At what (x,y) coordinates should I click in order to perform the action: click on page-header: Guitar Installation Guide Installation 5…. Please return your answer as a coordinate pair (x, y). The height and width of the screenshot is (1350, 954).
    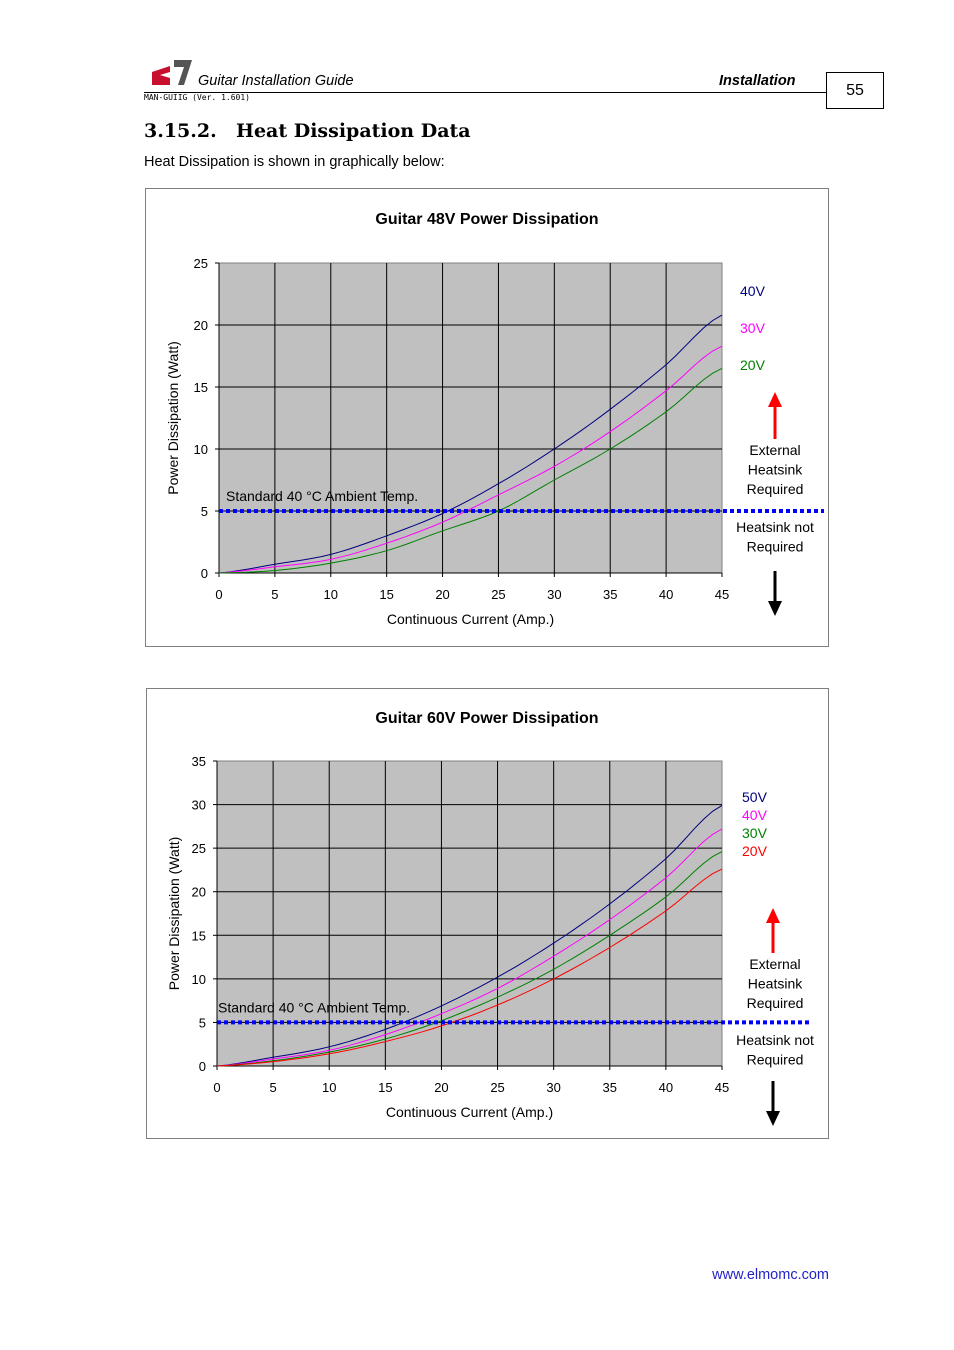
    Looking at the image, I should click on (514, 83).